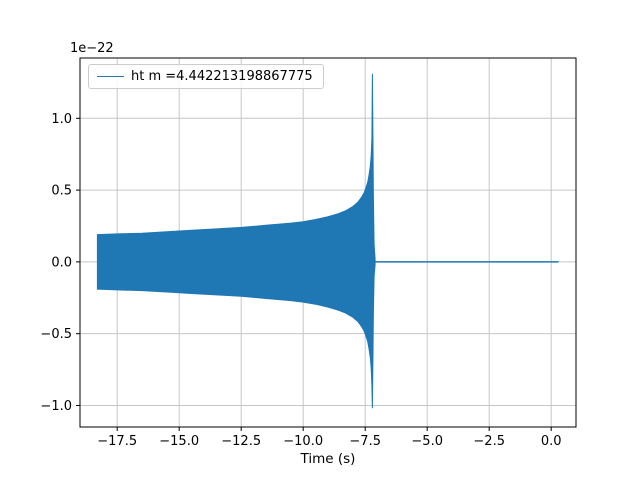 The height and width of the screenshot is (480, 640). I want to click on x-tick-label: 0.0, so click(551, 441).